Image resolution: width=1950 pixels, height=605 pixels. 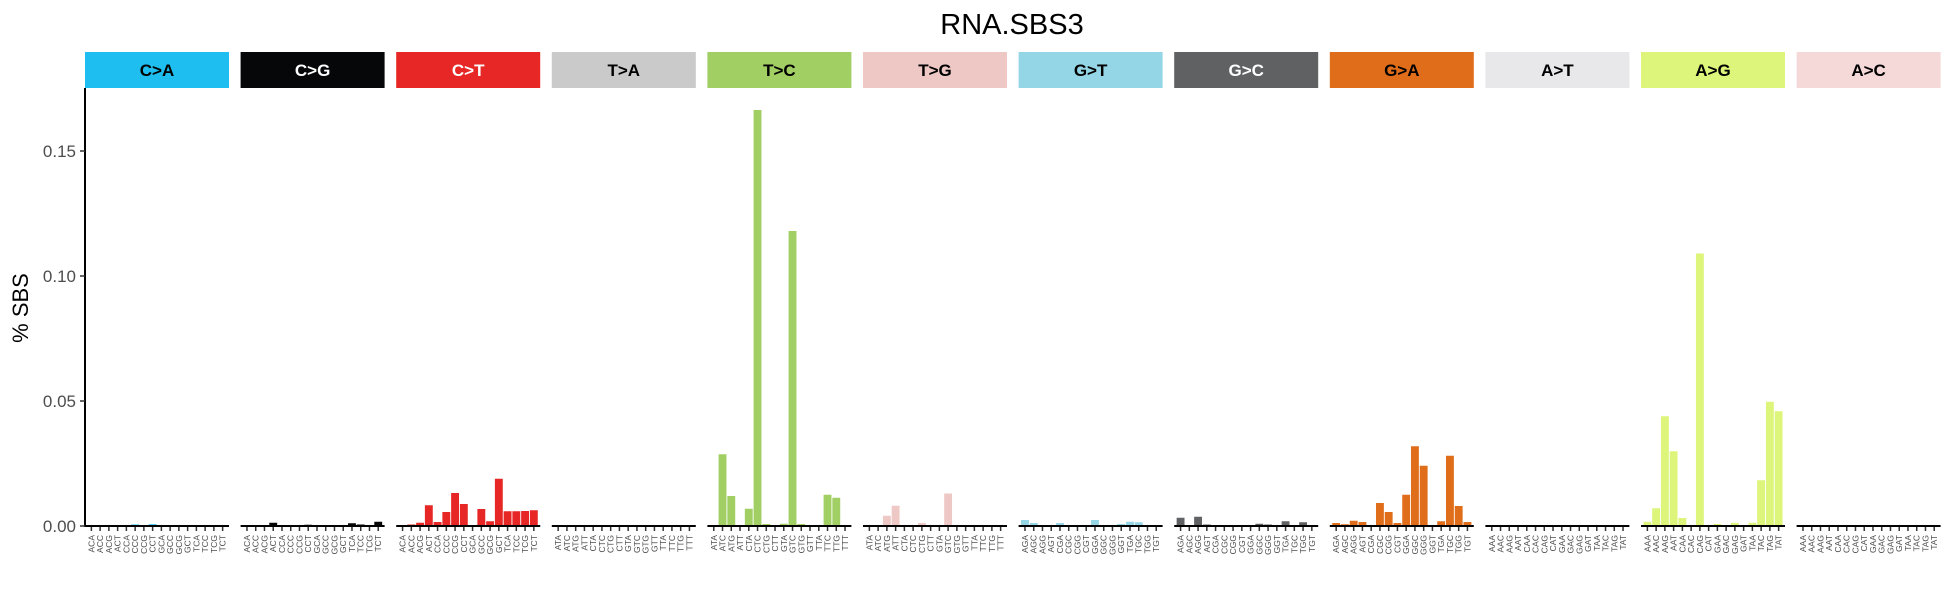 What do you see at coordinates (624, 70) in the screenshot?
I see `facet-strip-label: T>A` at bounding box center [624, 70].